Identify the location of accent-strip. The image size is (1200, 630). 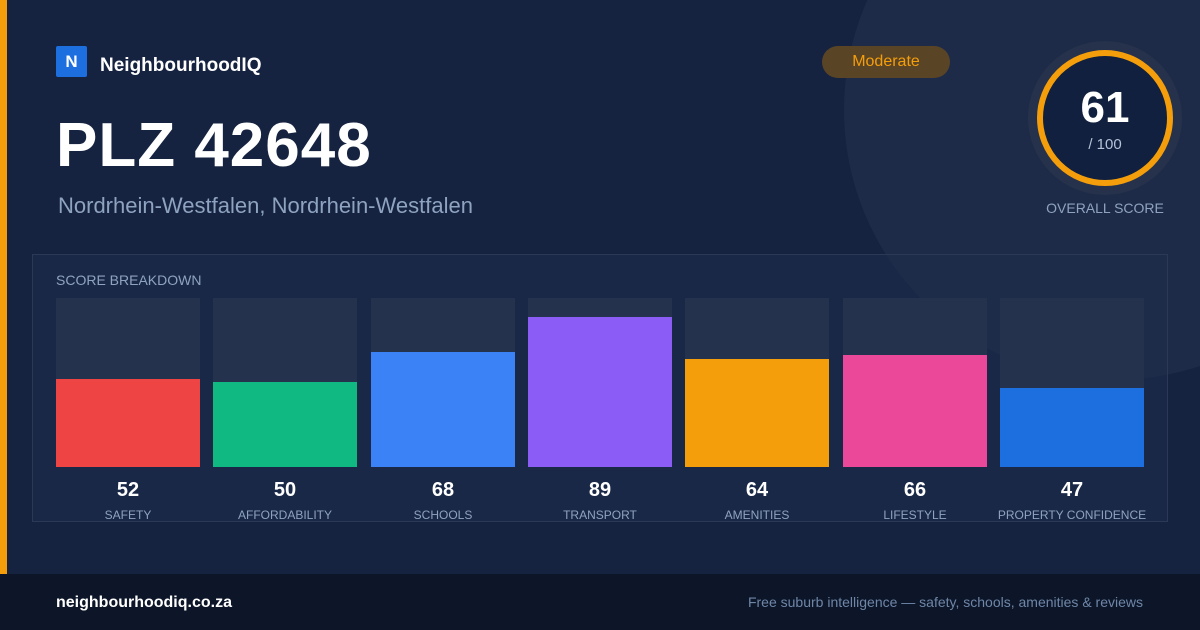
(3, 287).